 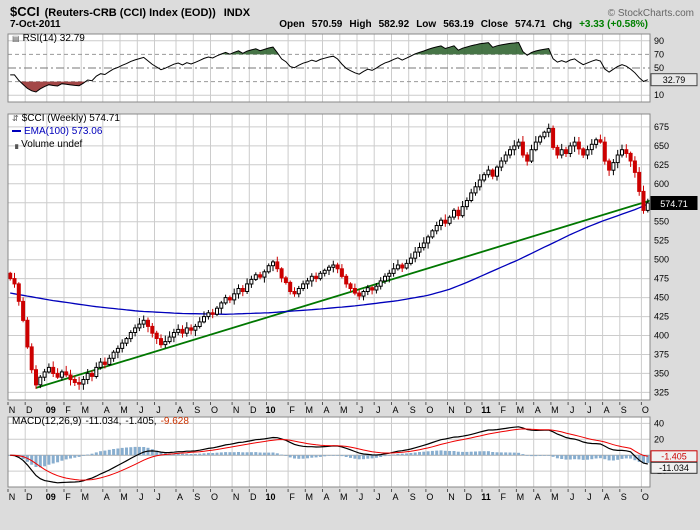 What do you see at coordinates (659, 41) in the screenshot?
I see `svg-text: 90` at bounding box center [659, 41].